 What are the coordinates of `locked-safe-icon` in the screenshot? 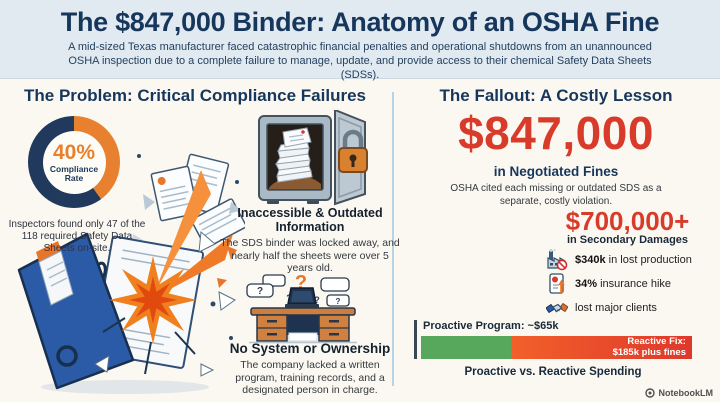 It's located at (313, 158).